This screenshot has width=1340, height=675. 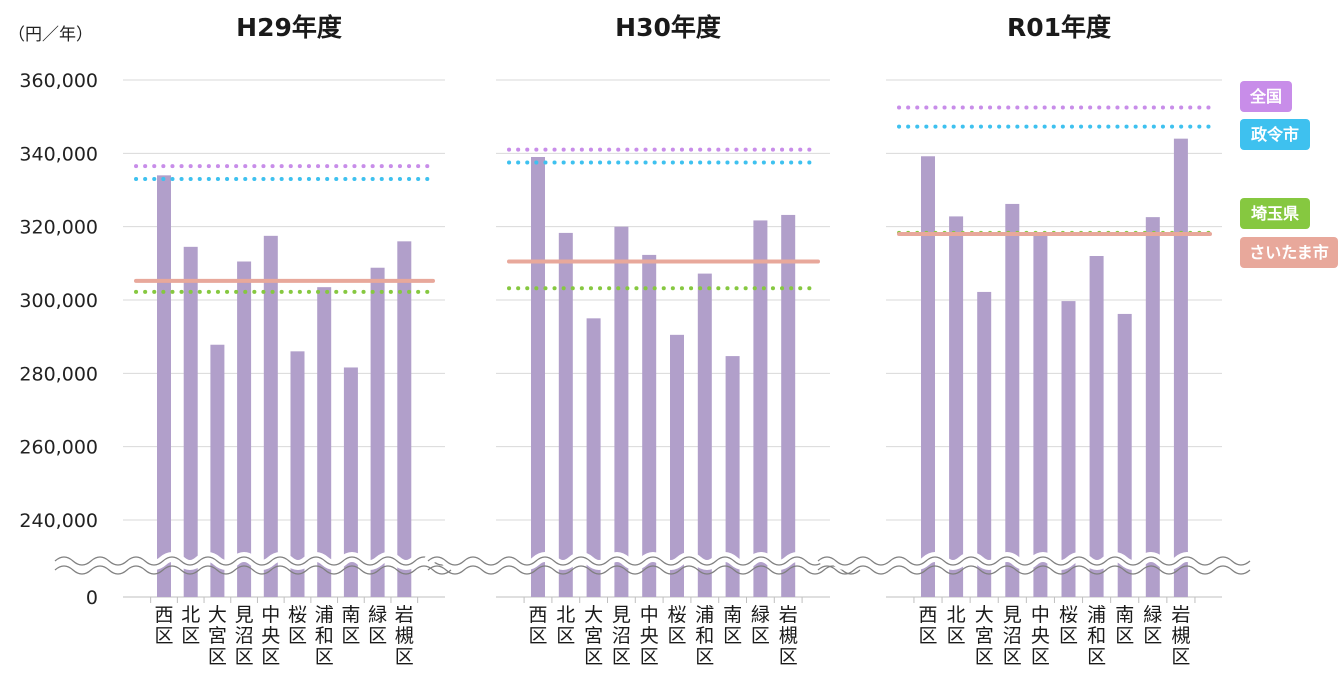 I want to click on axis-break, so click(x=1034, y=563).